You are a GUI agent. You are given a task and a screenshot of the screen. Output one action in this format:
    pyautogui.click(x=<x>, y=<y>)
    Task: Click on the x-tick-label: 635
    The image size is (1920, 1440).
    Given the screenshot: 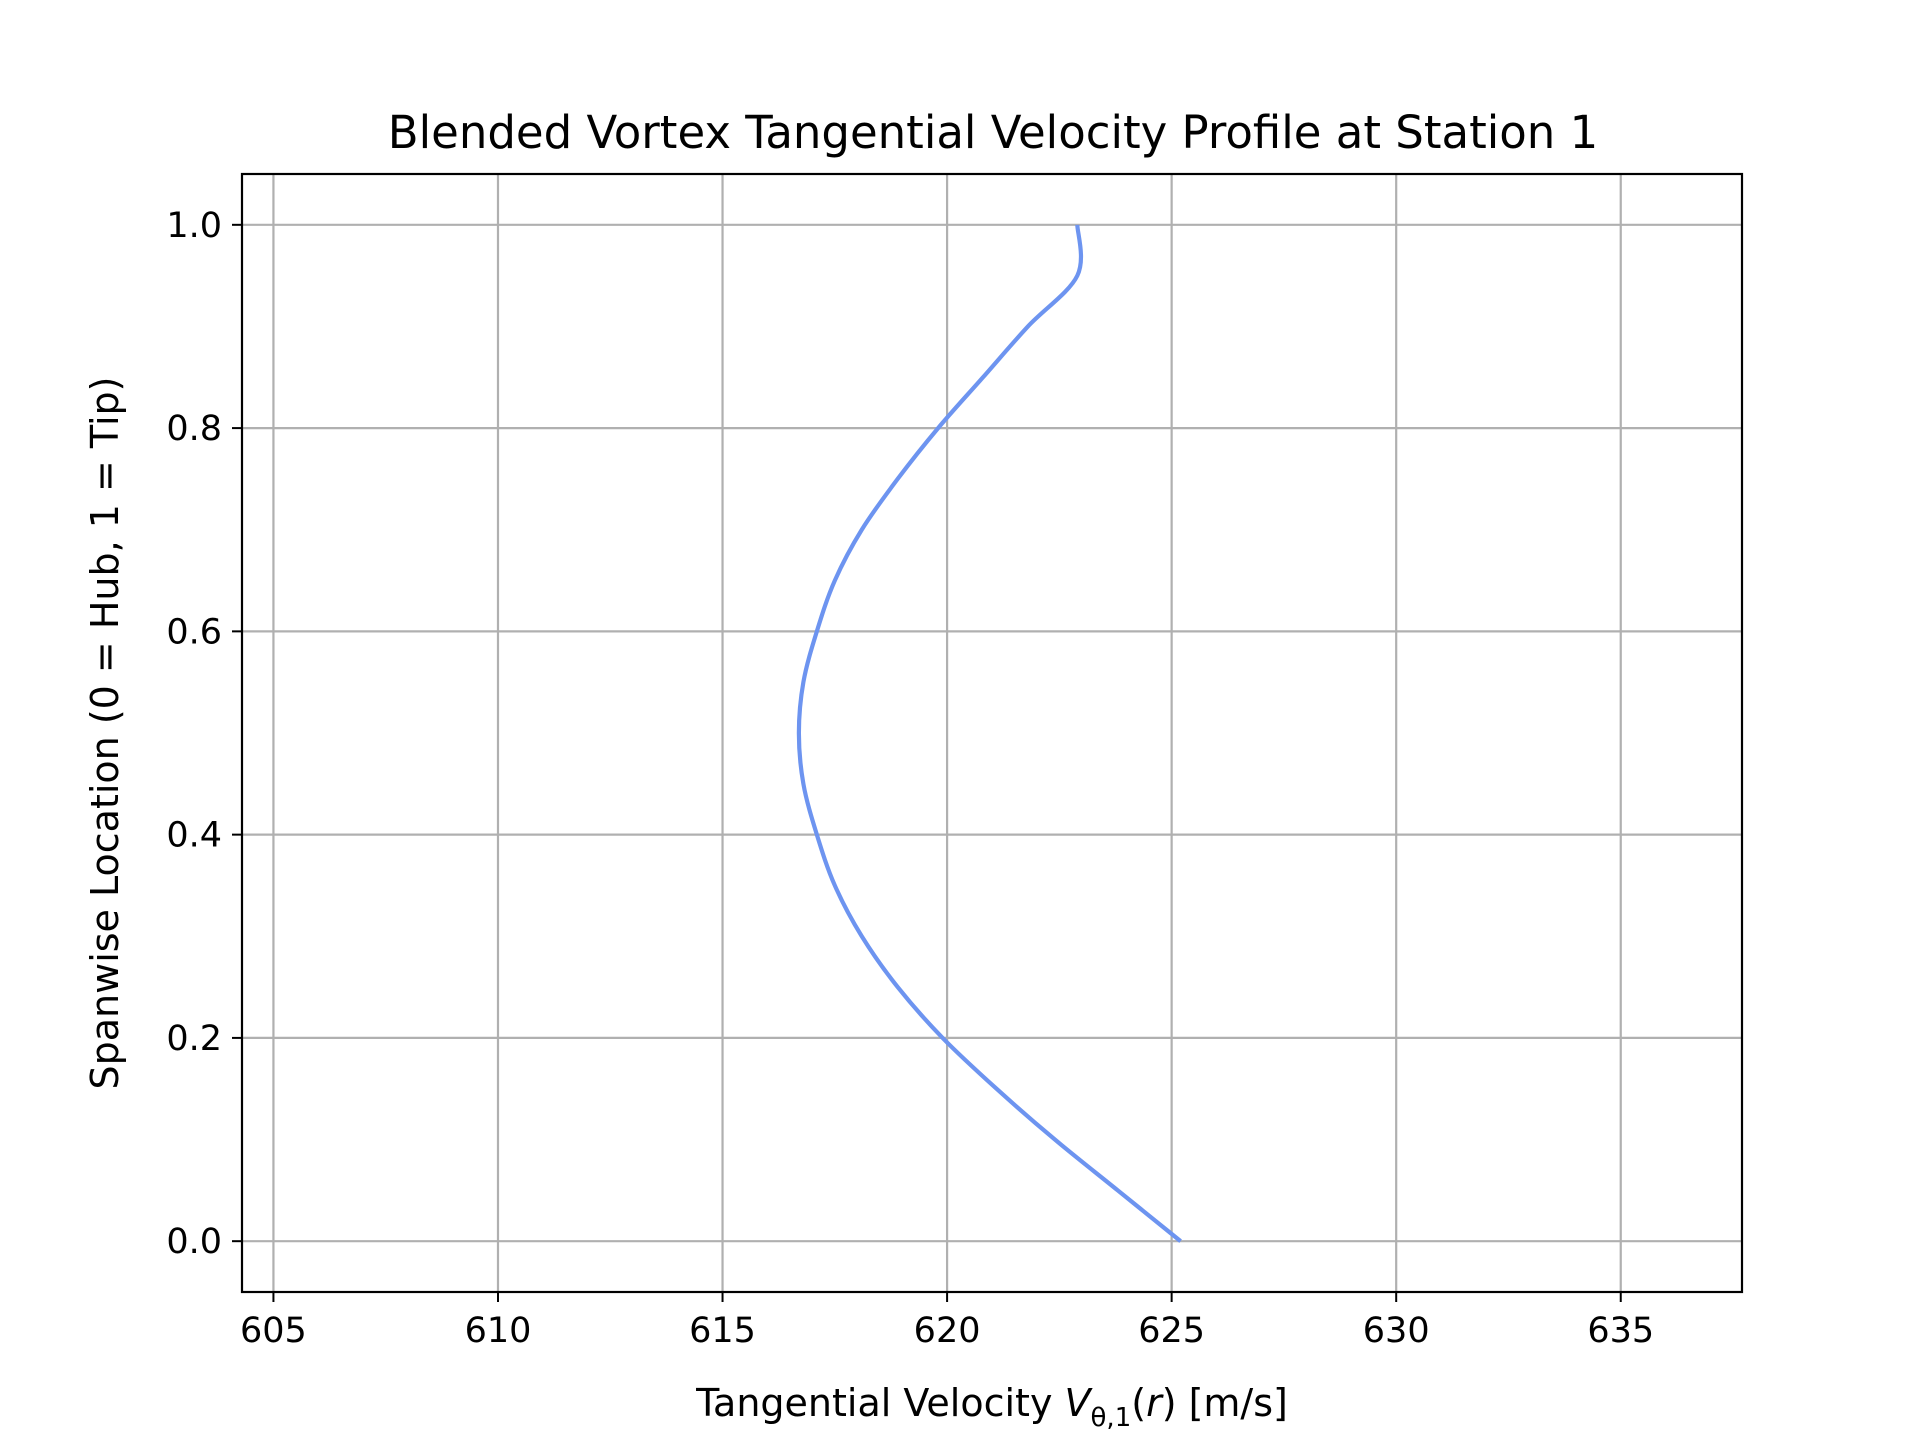 What is the action you would take?
    pyautogui.click(x=1620, y=1331)
    